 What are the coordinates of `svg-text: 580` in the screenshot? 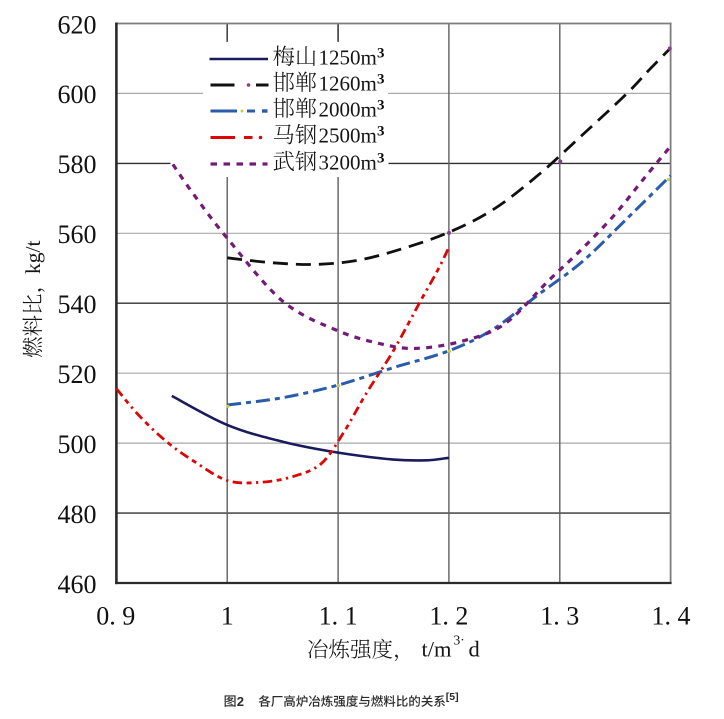 It's located at (77, 164).